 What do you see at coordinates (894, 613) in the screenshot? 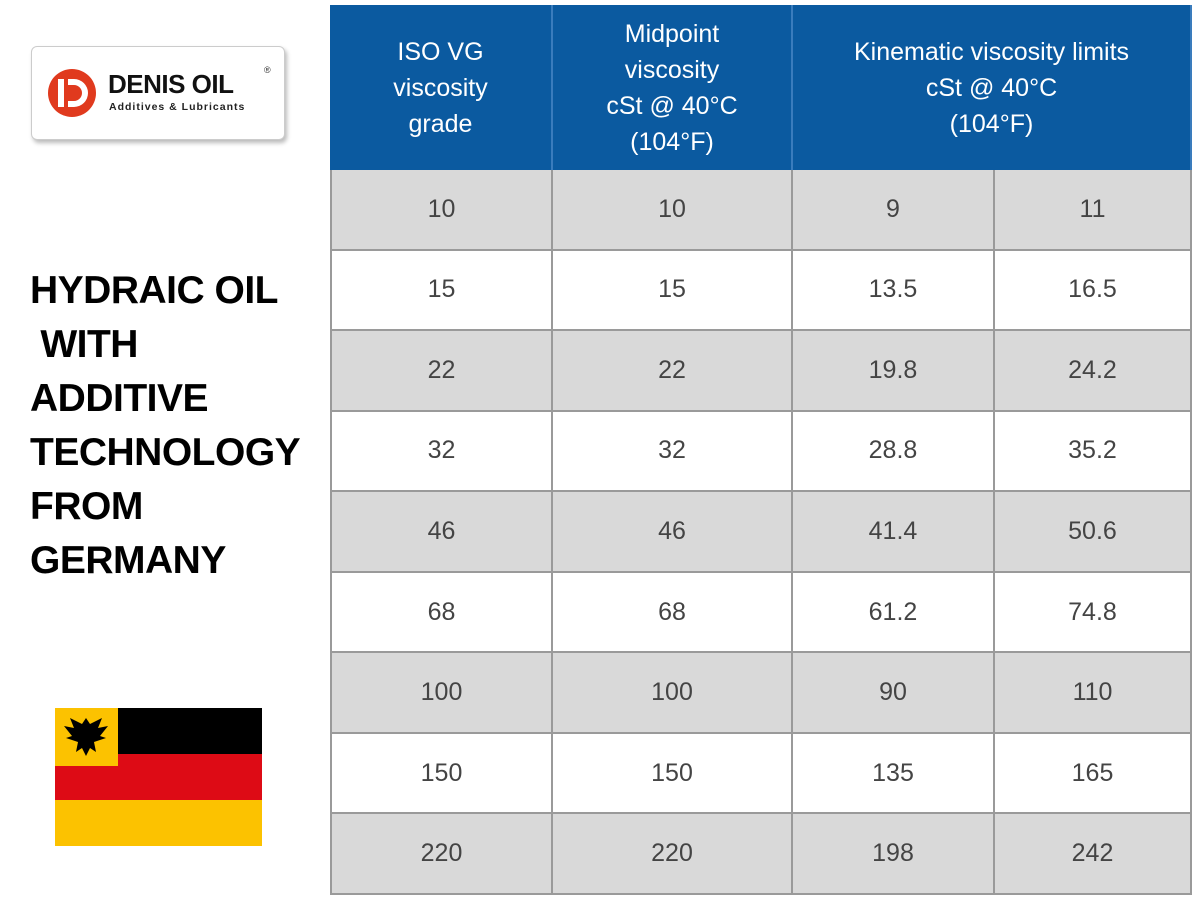
I see `table-cell: 61.2` at bounding box center [894, 613].